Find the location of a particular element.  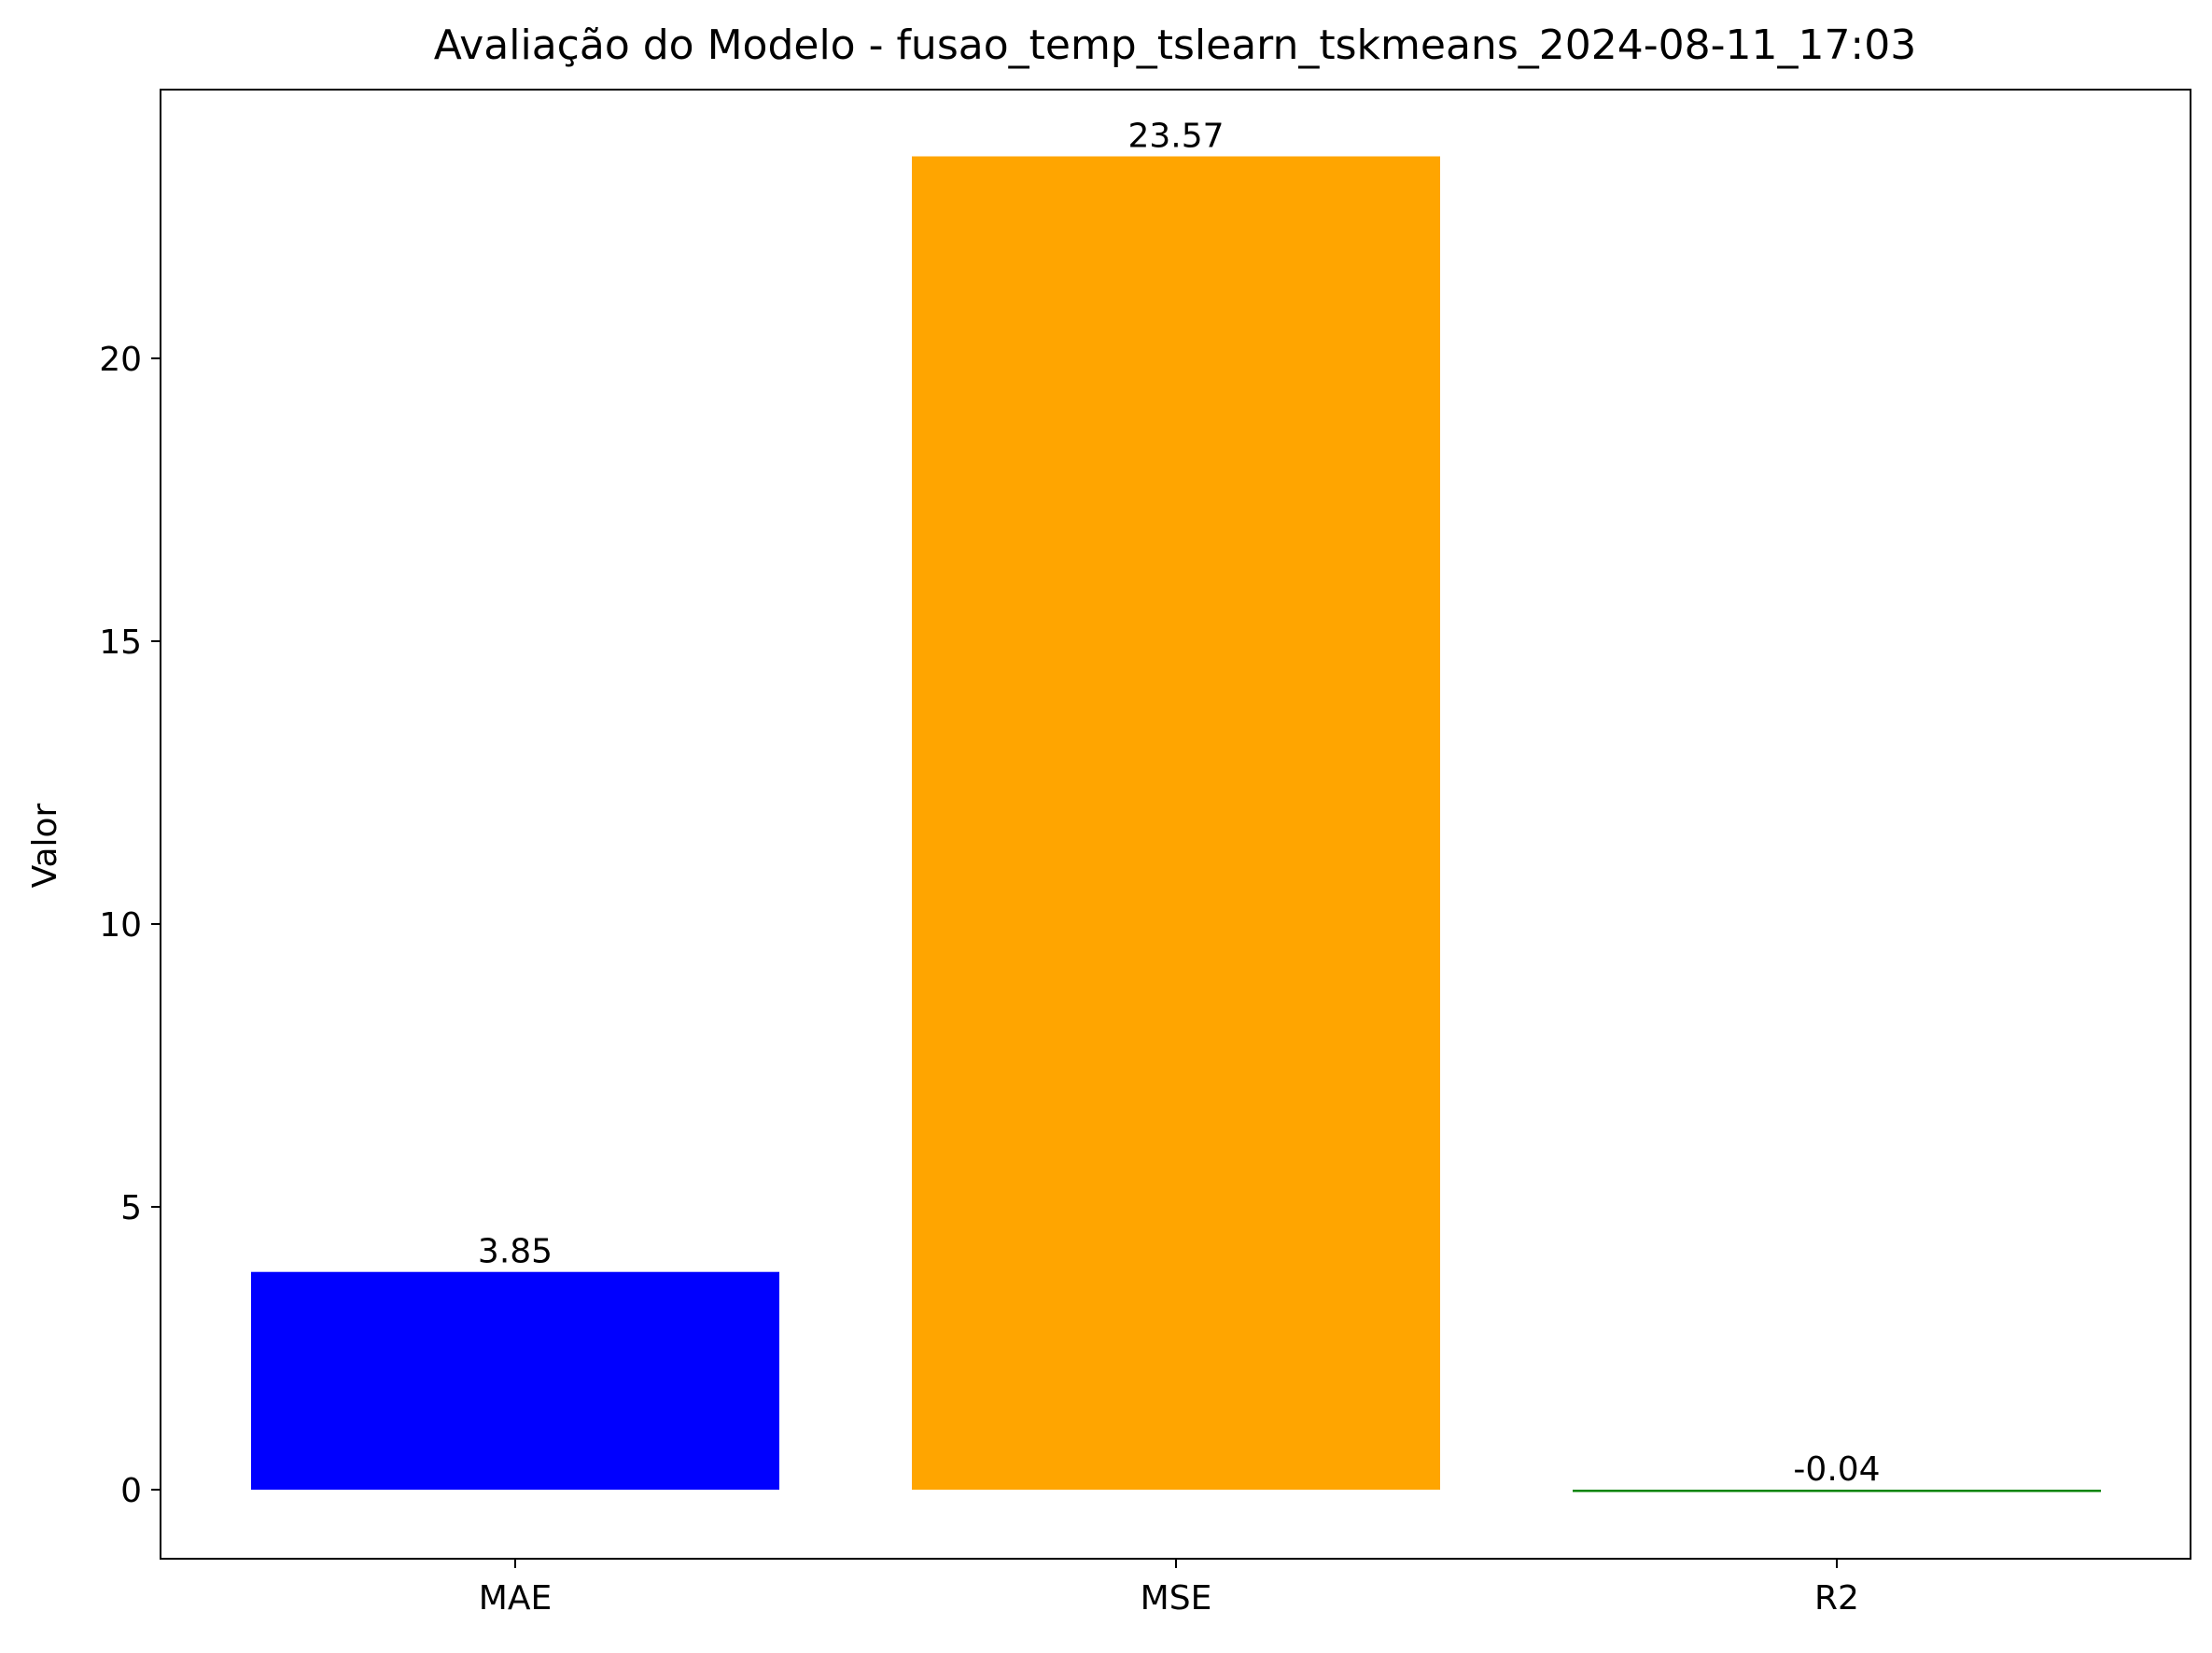

x-tick-label-mse: MSE is located at coordinates (1176, 1599).